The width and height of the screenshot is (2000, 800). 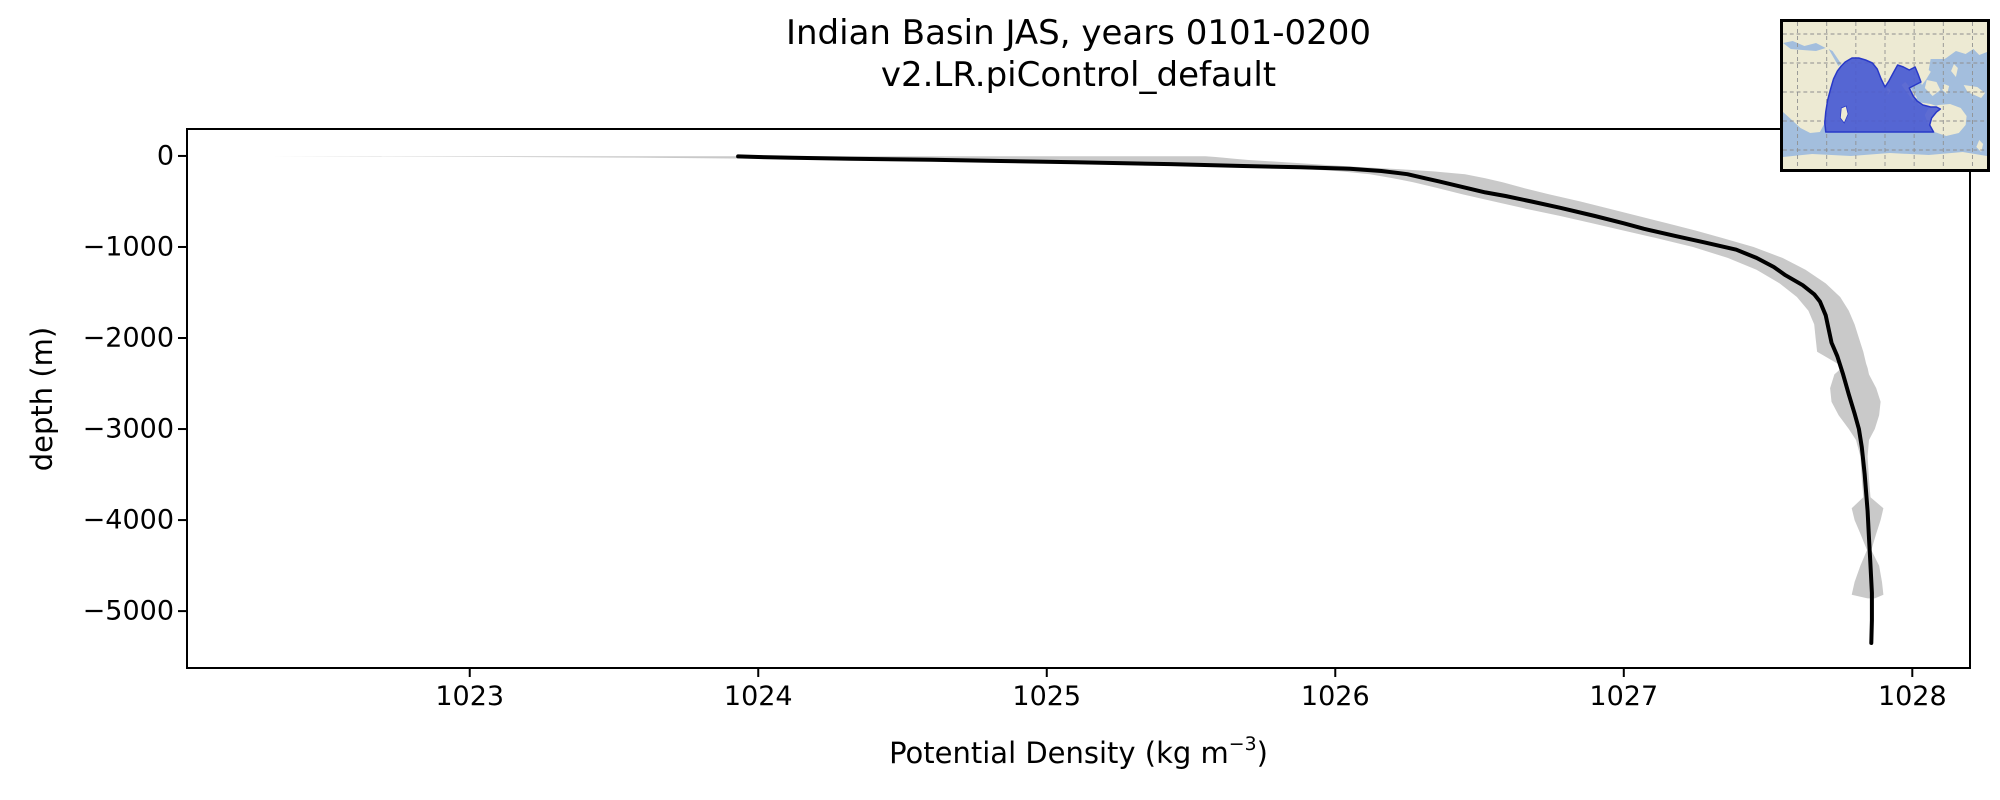 What do you see at coordinates (1939, 68) in the screenshot?
I see `inset-south-china-sea` at bounding box center [1939, 68].